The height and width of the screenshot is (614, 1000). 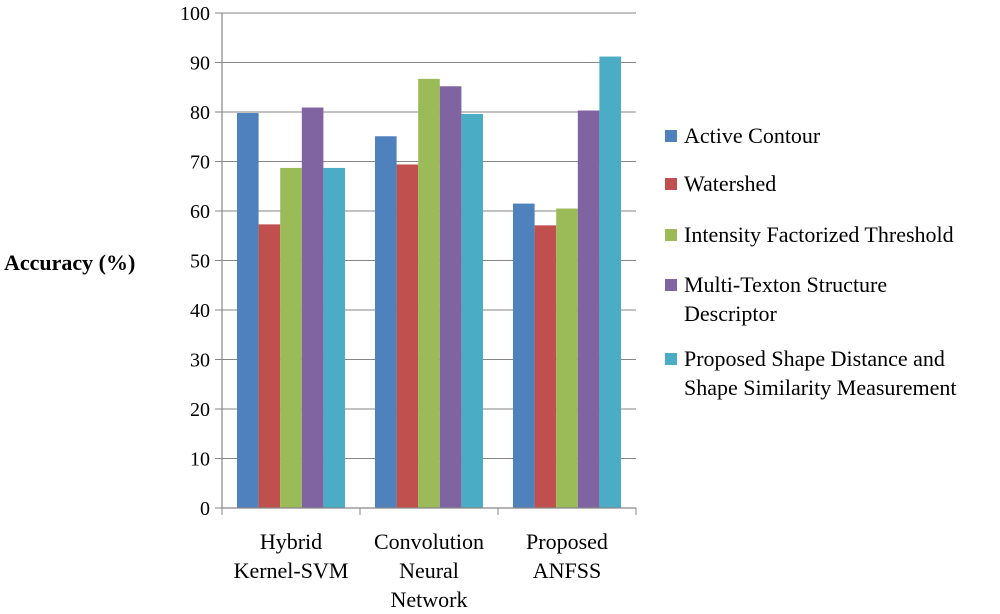 I want to click on y-tick-label: 60, so click(x=200, y=212).